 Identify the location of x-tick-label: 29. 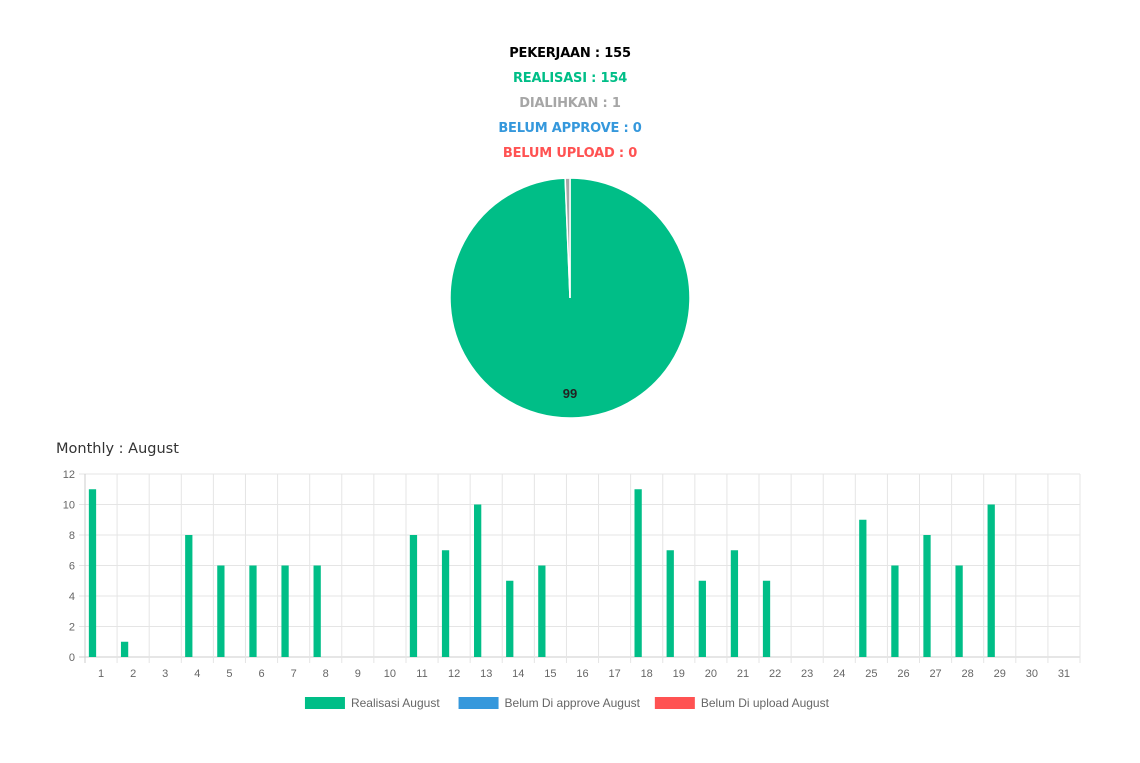
(1000, 674).